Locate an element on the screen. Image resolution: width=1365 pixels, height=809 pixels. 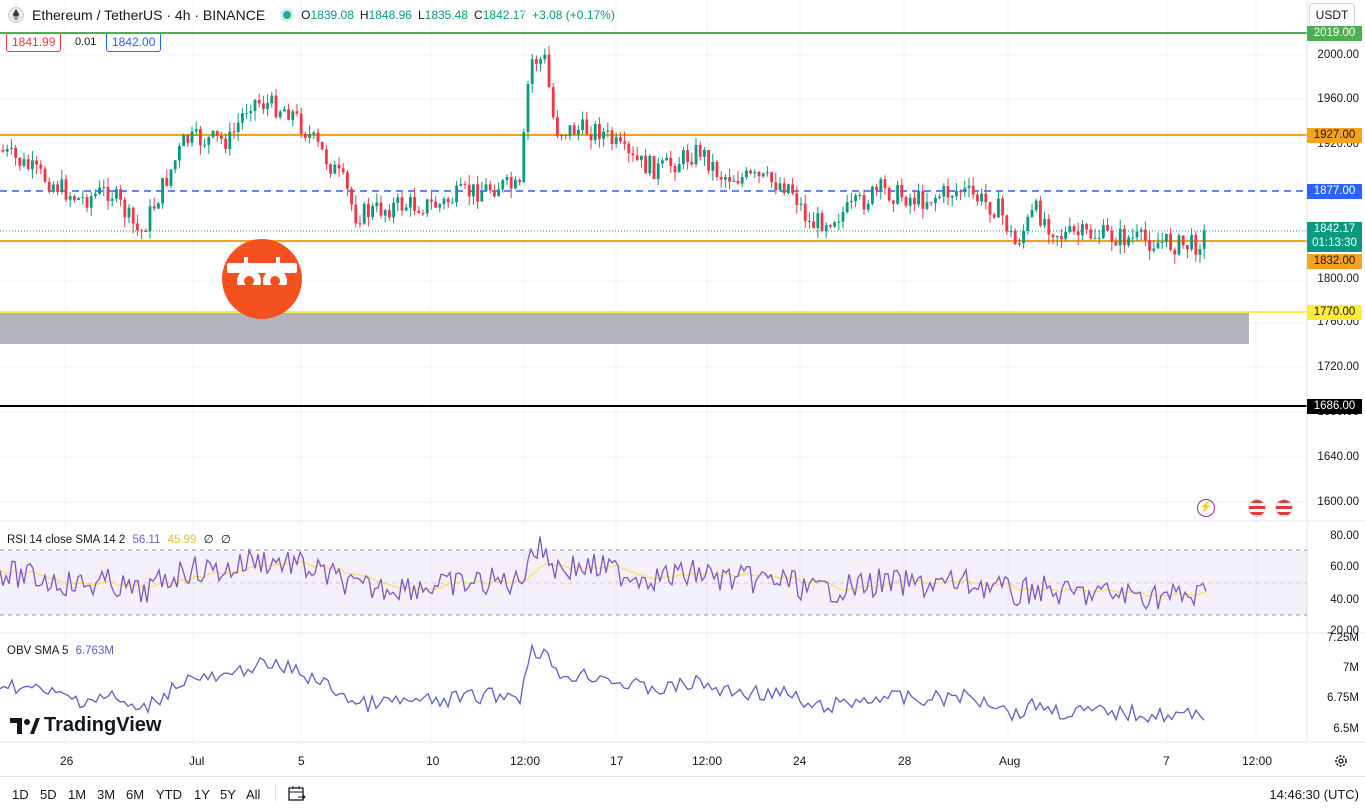
obv-tick: 7.25M is located at coordinates (1343, 638).